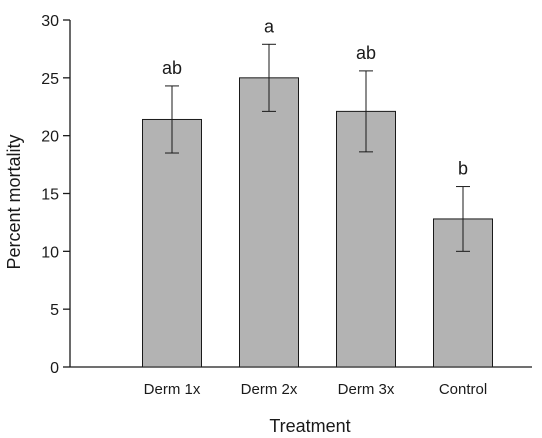  Describe the element at coordinates (269, 389) in the screenshot. I see `x-tick-label: Derm 2x` at that location.